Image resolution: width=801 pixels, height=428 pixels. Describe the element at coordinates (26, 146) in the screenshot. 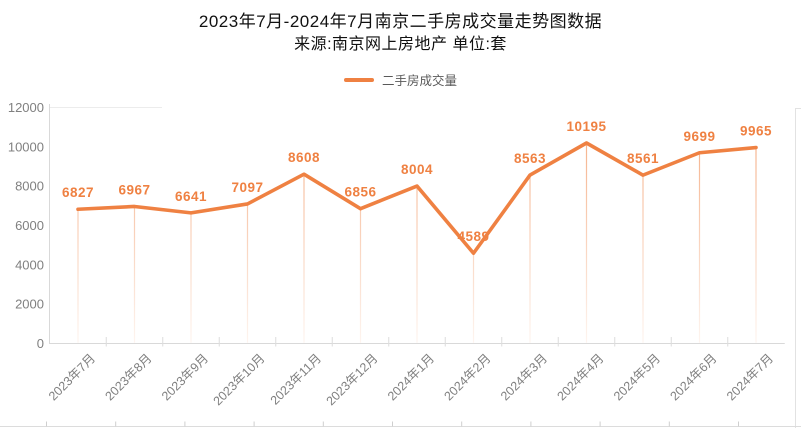

I see `y-axis-tick-label: 10000` at that location.